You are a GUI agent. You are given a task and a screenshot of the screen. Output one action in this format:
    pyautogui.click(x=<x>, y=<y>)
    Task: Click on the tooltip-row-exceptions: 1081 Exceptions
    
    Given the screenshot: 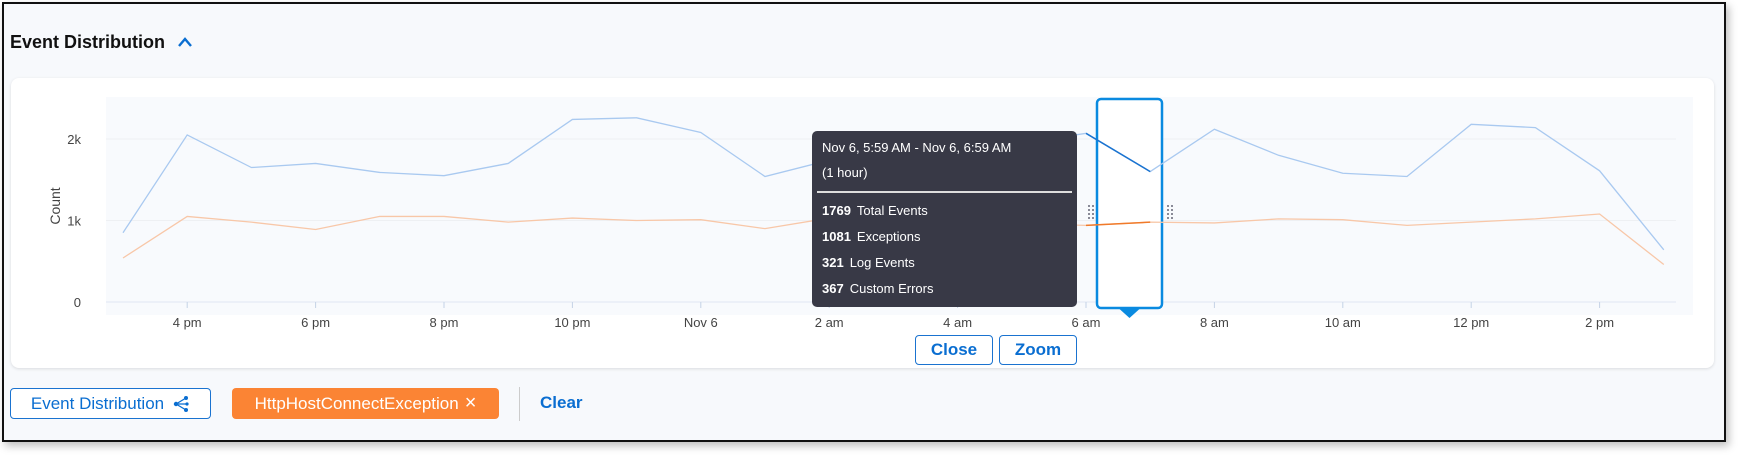 What is the action you would take?
    pyautogui.click(x=871, y=236)
    